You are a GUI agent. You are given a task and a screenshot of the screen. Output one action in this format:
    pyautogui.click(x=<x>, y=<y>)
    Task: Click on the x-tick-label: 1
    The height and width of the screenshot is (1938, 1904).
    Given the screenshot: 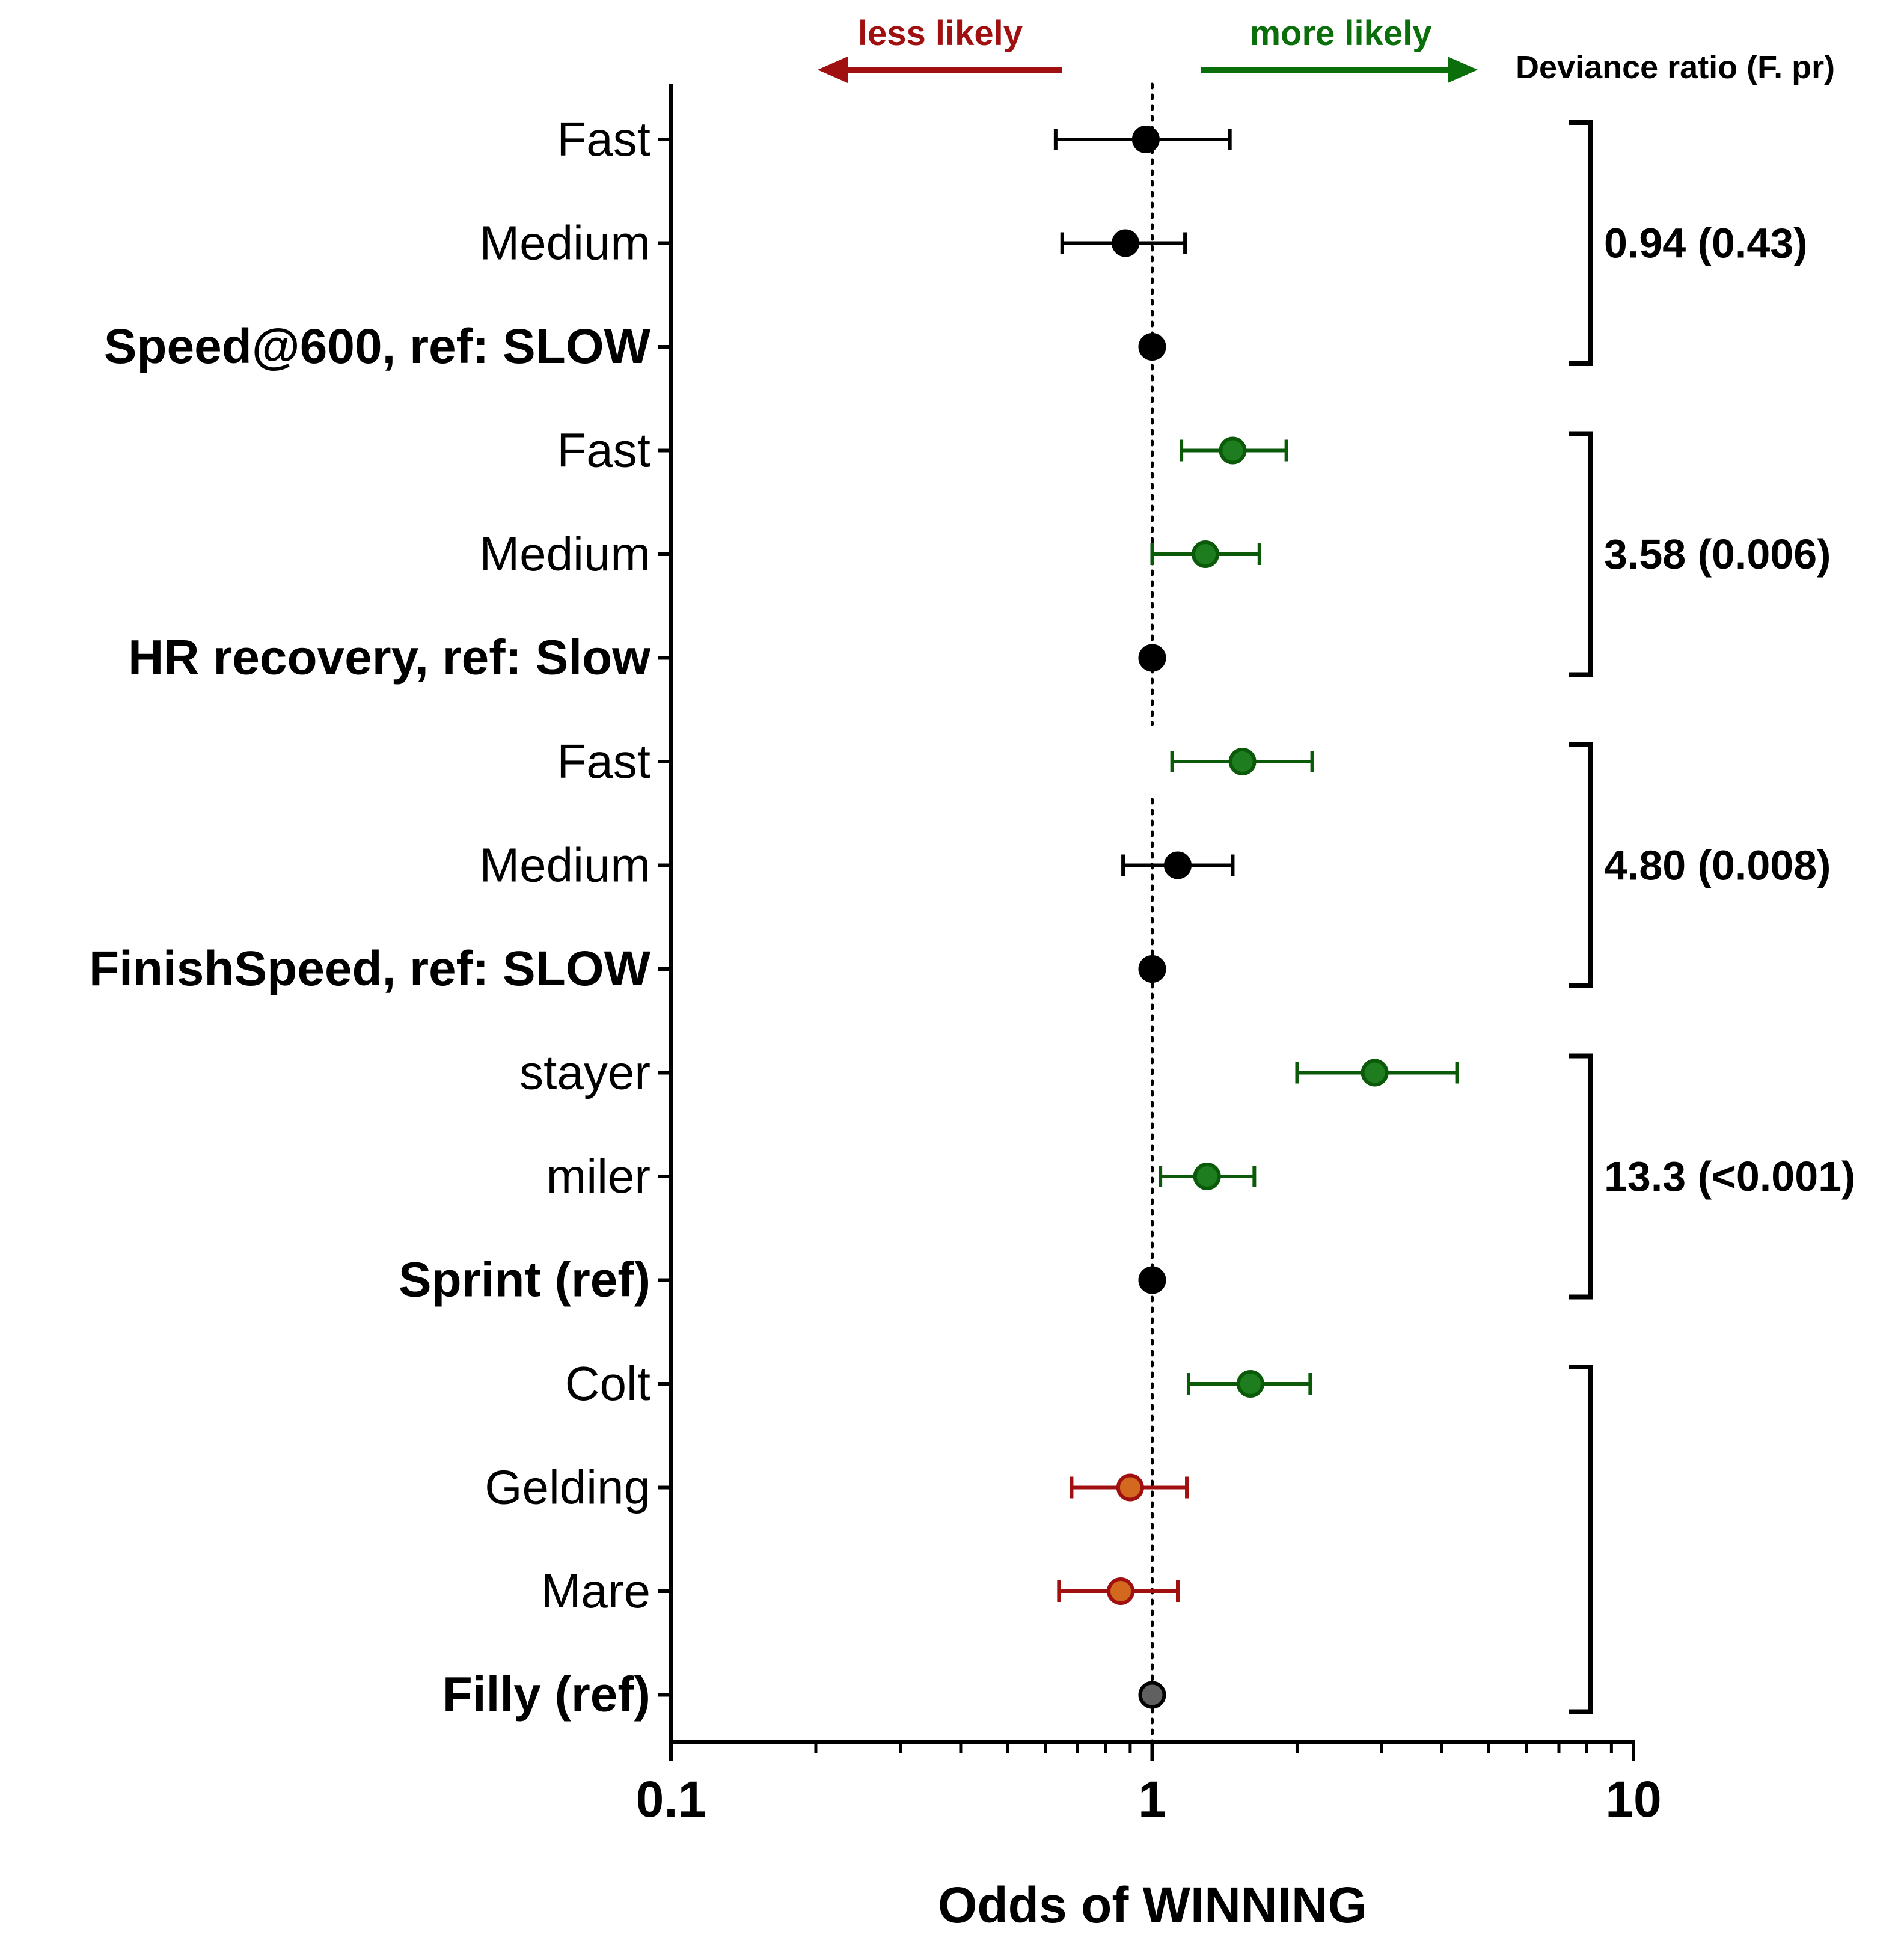 What is the action you would take?
    pyautogui.click(x=1152, y=1799)
    